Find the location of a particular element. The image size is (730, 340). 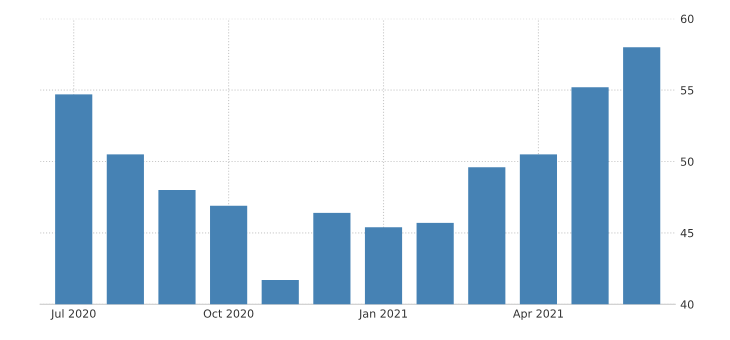

x-tick-label: Jul 2020 is located at coordinates (73, 314).